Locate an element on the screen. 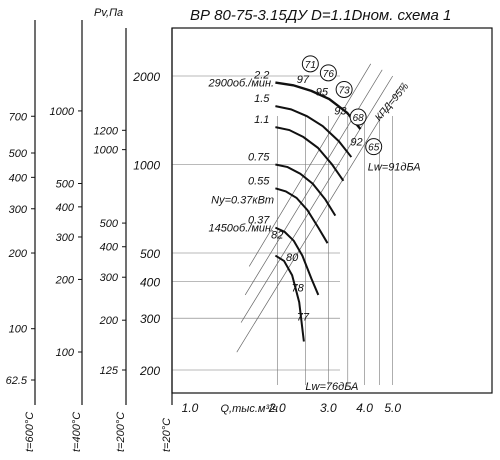  curve-power-label: 1.5 is located at coordinates (262, 99).